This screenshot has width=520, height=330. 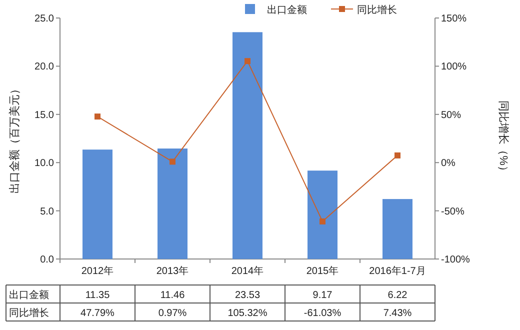 I want to click on data-label: 11.46, so click(x=173, y=295).